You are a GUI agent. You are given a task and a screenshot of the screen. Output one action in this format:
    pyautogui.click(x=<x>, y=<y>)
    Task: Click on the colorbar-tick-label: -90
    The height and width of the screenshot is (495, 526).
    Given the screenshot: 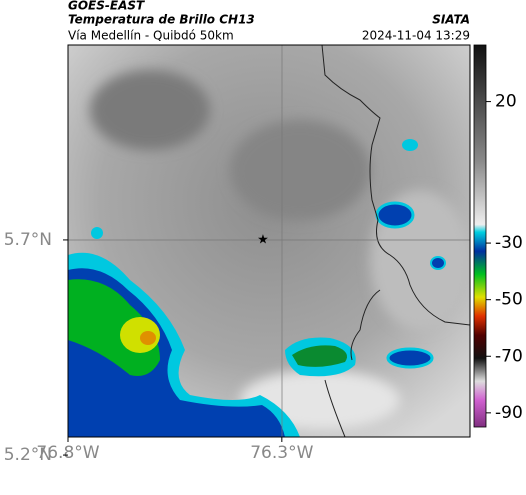 What is the action you would take?
    pyautogui.click(x=509, y=413)
    